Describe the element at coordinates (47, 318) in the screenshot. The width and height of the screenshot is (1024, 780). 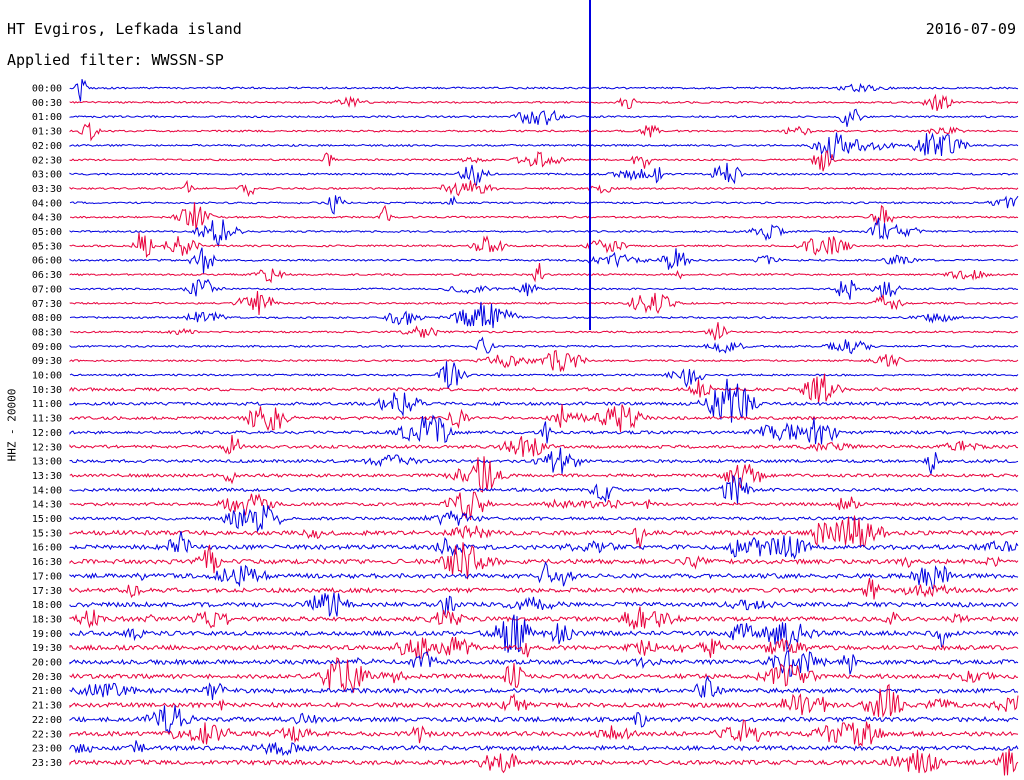
I see `row-time-label: 08:00` at that location.